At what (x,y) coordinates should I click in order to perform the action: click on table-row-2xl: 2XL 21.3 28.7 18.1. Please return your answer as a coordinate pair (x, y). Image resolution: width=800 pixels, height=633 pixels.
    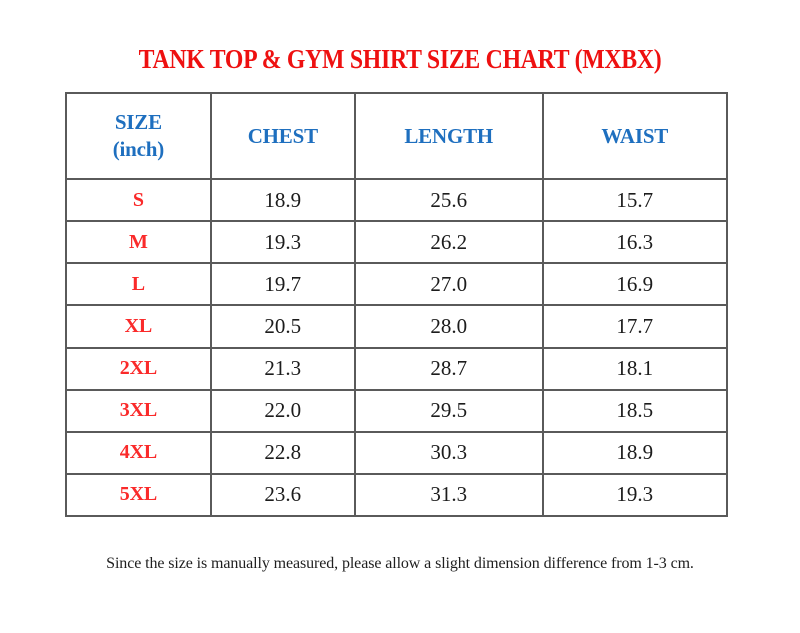
    Looking at the image, I should click on (396, 368).